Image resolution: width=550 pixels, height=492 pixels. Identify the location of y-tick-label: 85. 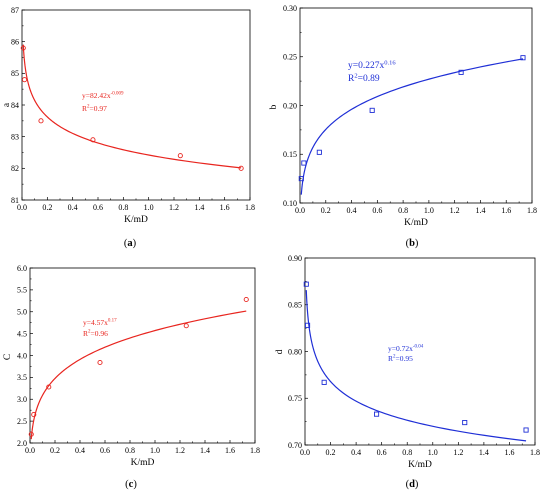
(15, 73).